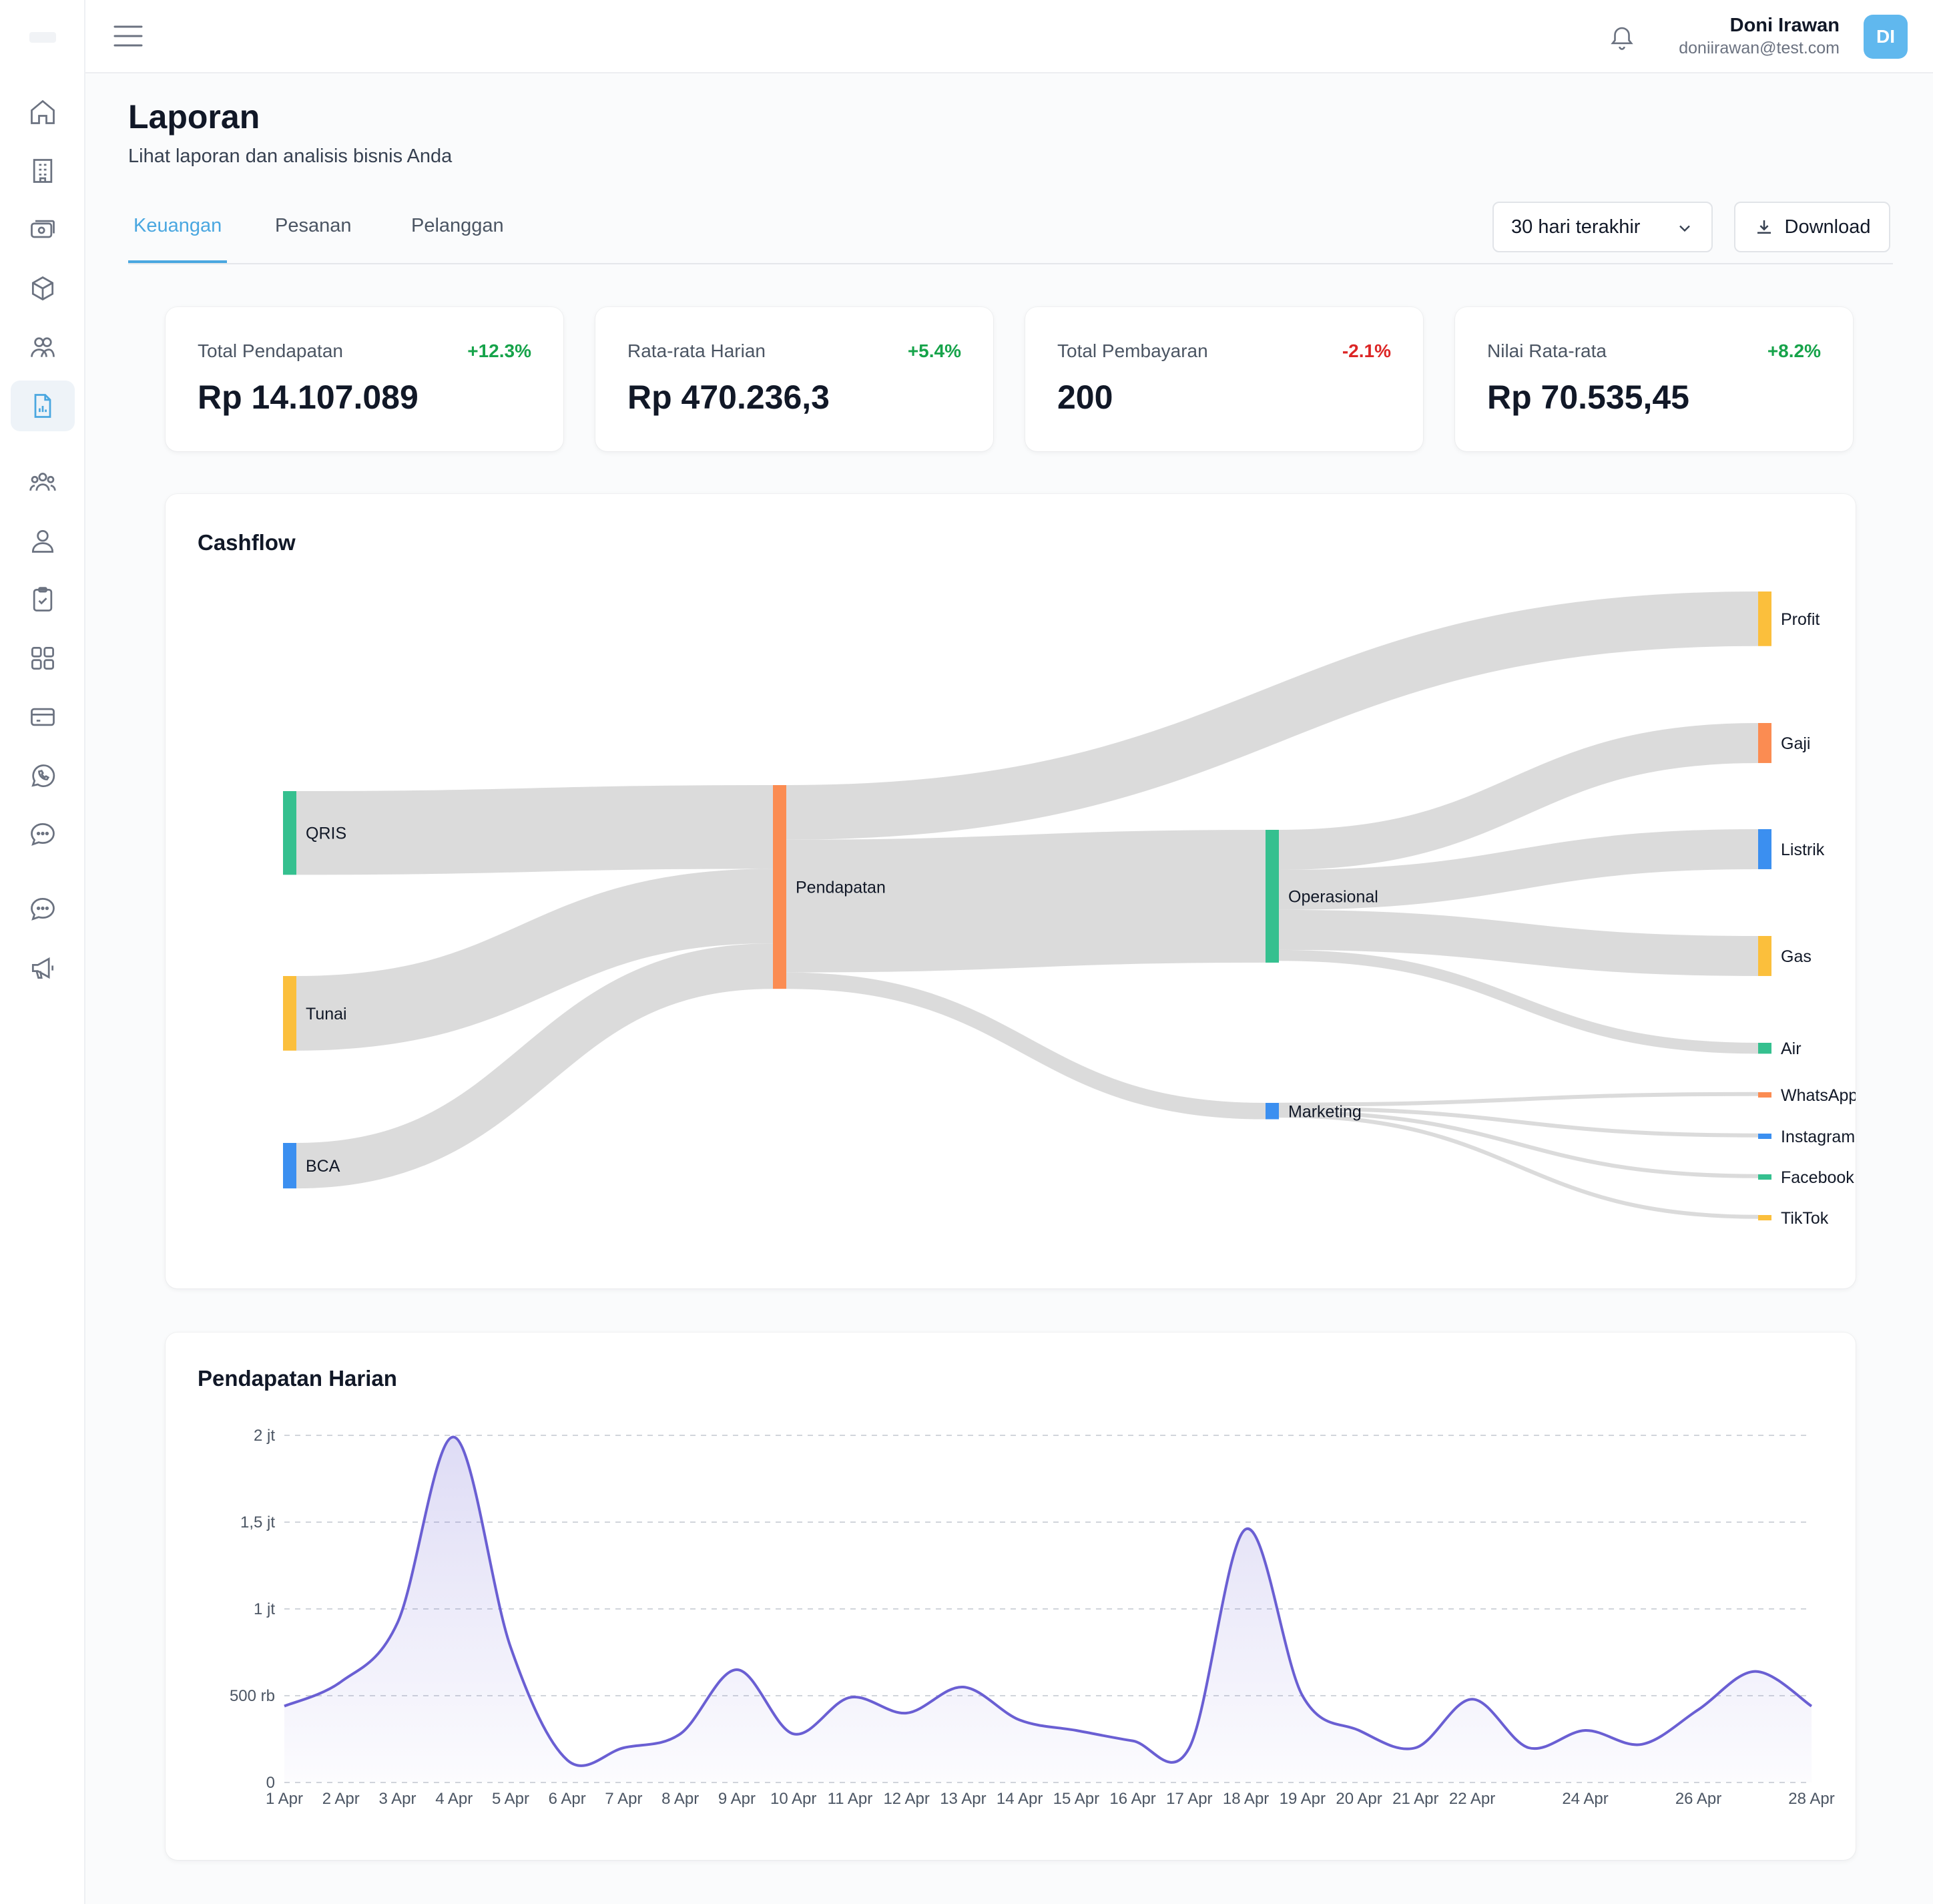 The image size is (1933, 1904). Describe the element at coordinates (1518, 869) in the screenshot. I see `sankey-link-operasional-listrik` at that location.